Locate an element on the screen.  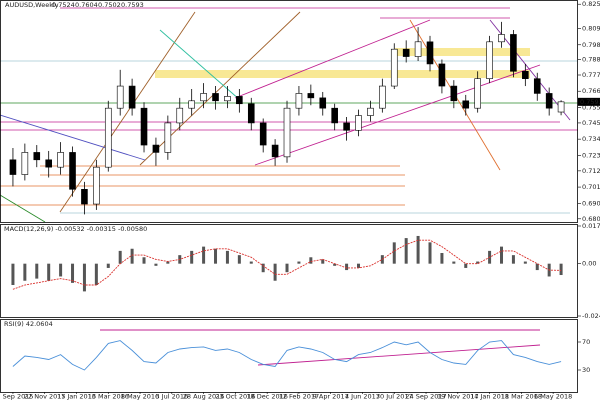
x-tick-label: 3 Jul 2016 is located at coordinates (171, 396).